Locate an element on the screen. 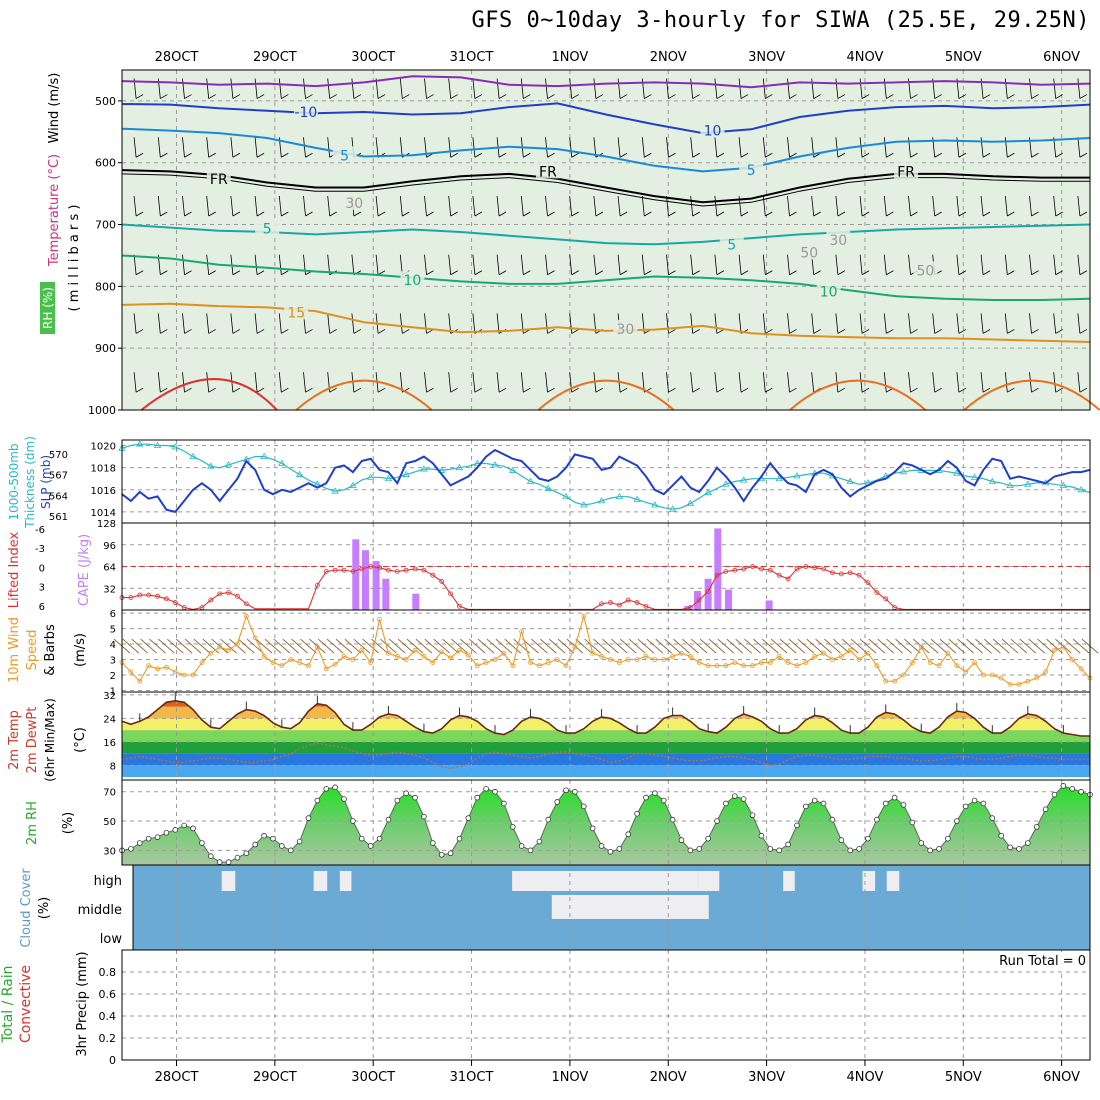  panel-cape-li: 32 64 96 128 -6 -3 0 3 6 Lifted Index CAPE (J/kg) is located at coordinates (549, 566).